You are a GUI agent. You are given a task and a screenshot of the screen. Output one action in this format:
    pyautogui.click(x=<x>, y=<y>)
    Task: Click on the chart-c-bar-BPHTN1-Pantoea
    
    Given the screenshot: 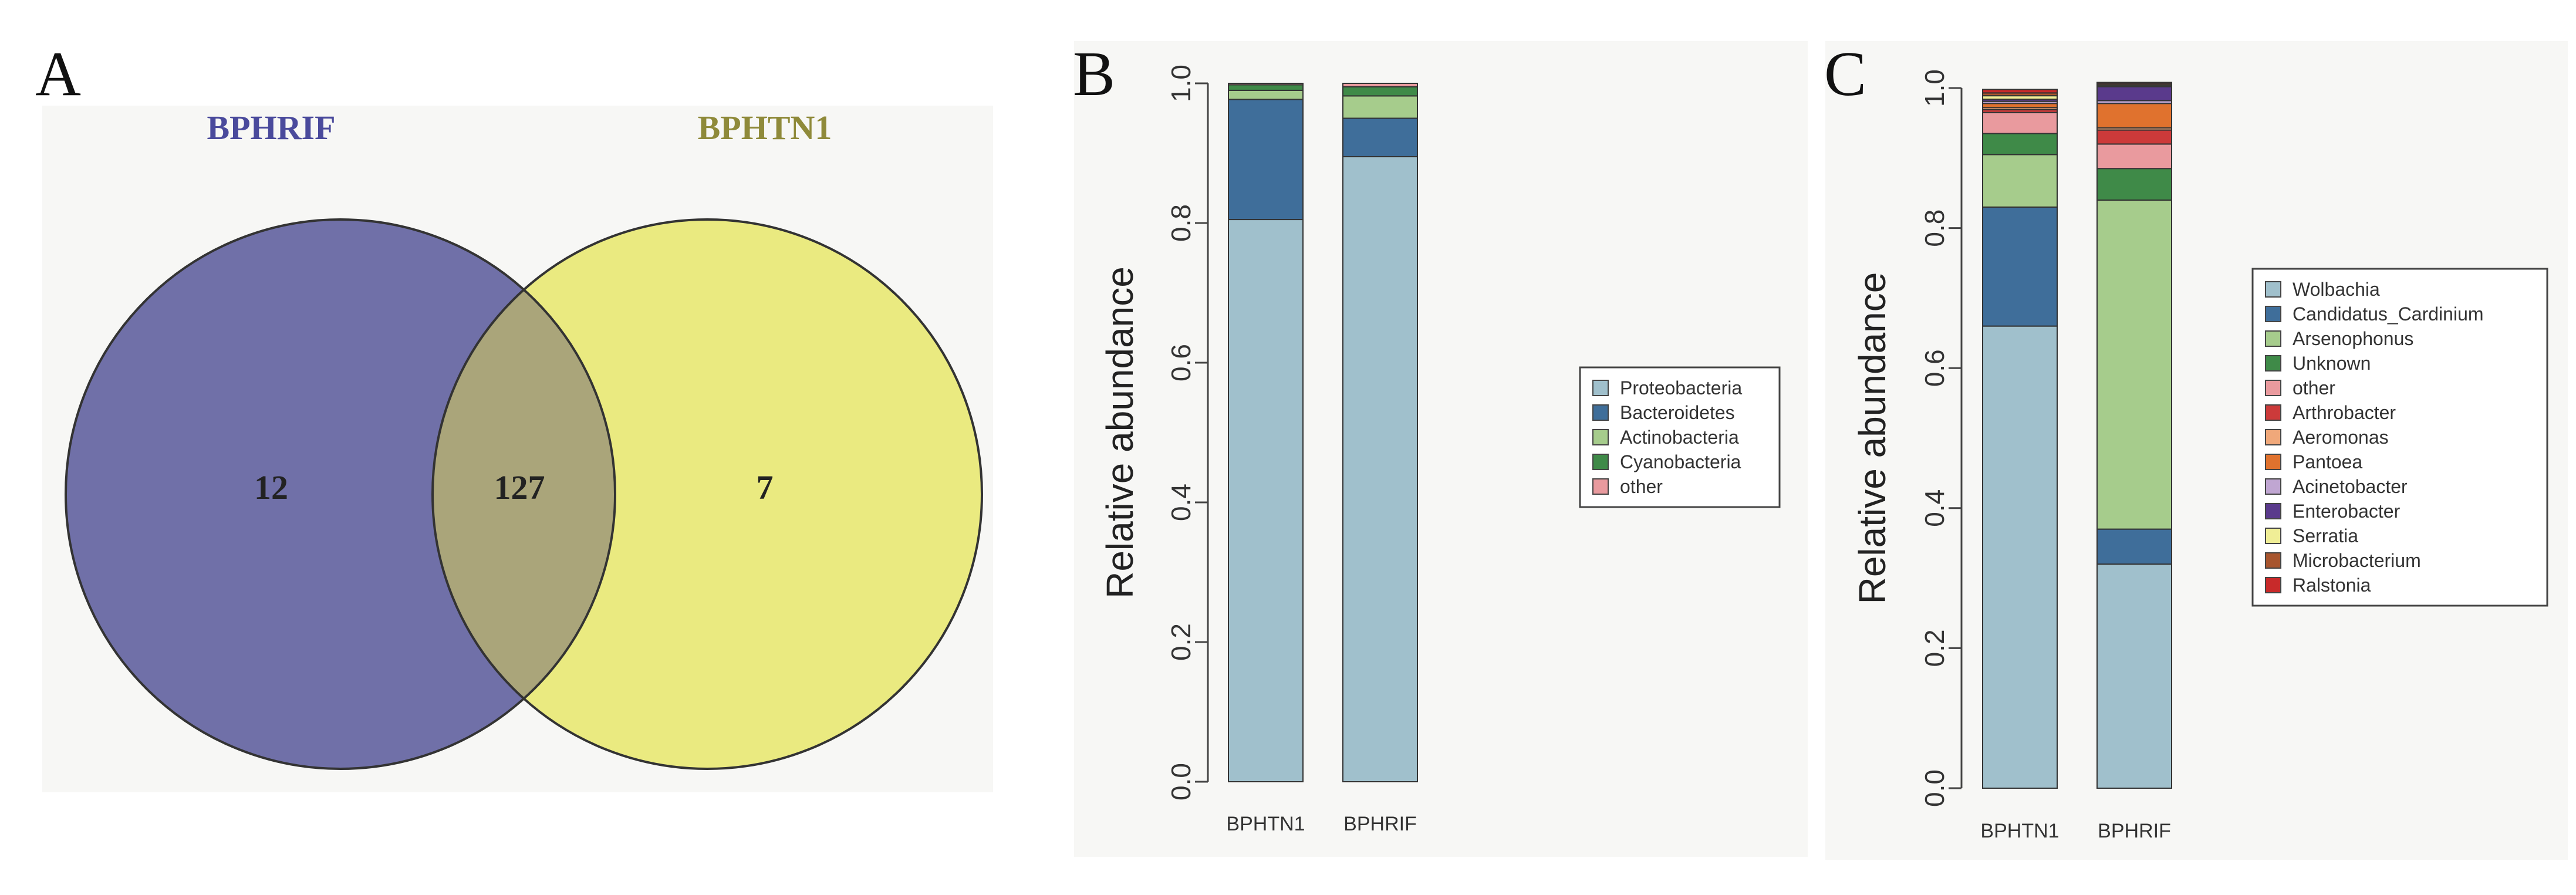 What is the action you would take?
    pyautogui.click(x=2020, y=106)
    